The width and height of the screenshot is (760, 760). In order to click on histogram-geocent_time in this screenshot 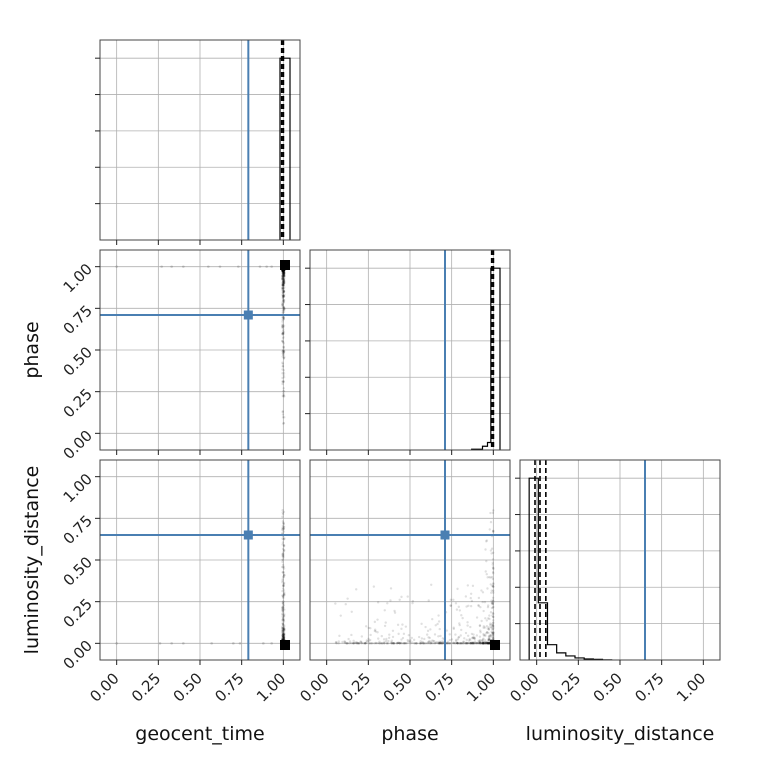, I will do `click(285, 148)`.